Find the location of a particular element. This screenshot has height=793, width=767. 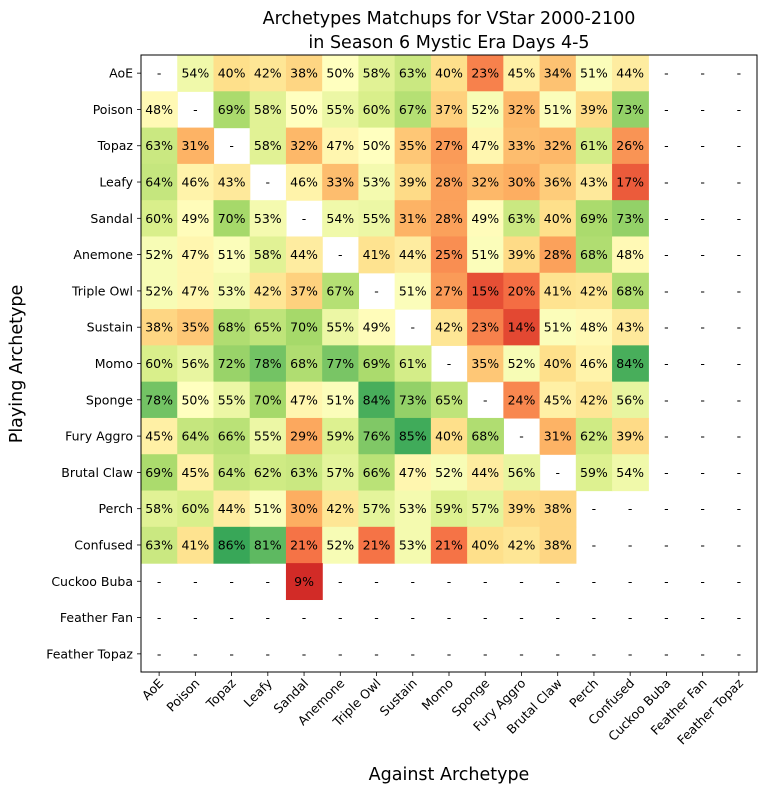

cell-label-13-13: - is located at coordinates (630, 544).